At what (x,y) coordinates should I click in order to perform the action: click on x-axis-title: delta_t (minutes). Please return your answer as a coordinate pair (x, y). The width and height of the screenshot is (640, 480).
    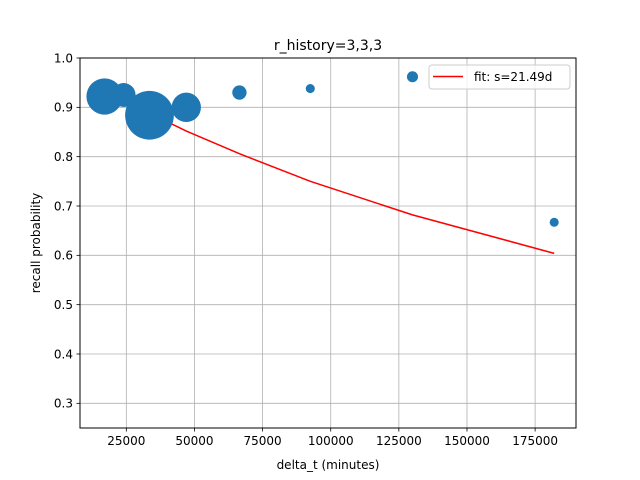
    Looking at the image, I should click on (328, 465).